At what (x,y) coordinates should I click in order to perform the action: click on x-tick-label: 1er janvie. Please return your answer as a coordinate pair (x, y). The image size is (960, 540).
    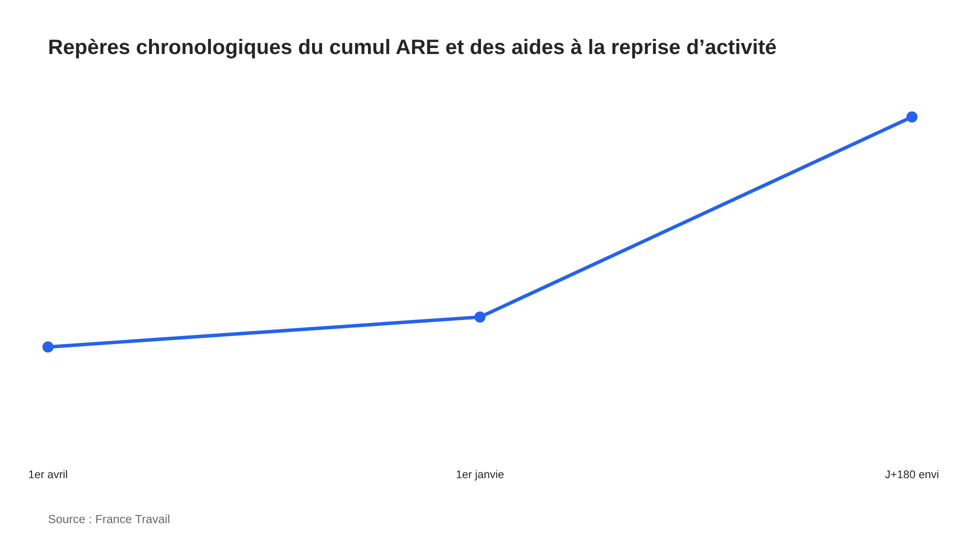
    Looking at the image, I should click on (480, 475).